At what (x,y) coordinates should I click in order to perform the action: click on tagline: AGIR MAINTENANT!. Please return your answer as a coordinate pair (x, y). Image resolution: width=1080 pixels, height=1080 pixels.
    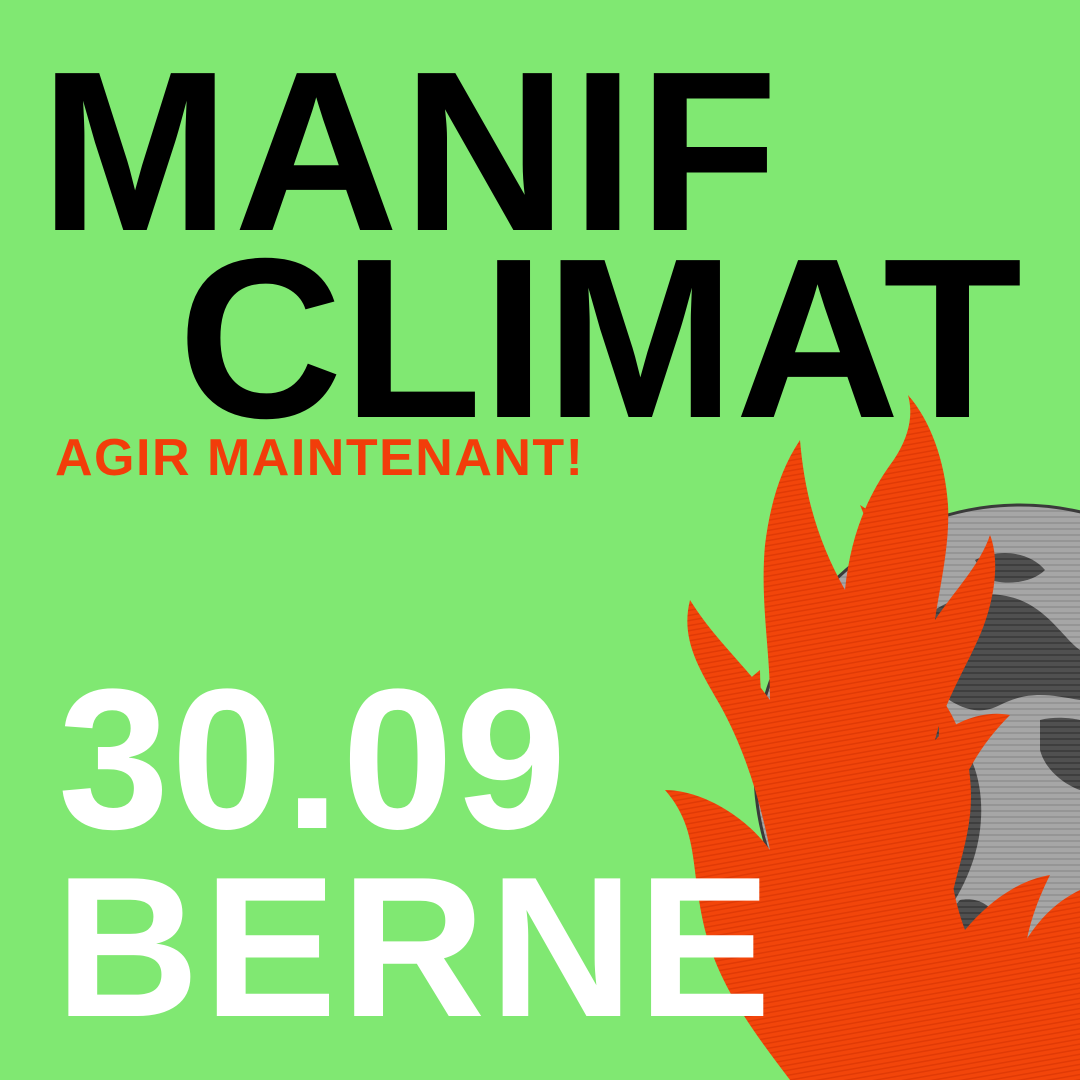
    Looking at the image, I should click on (320, 458).